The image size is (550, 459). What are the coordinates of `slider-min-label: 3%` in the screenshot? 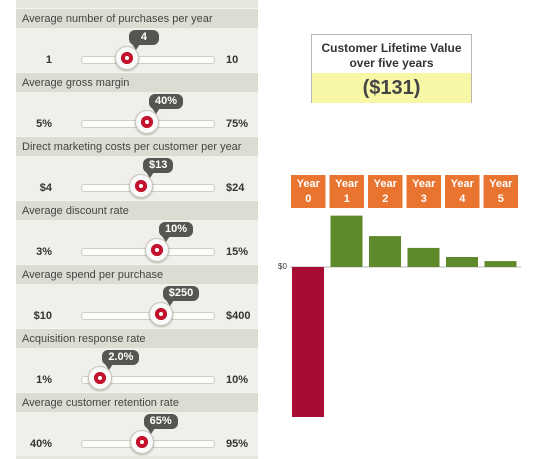 It's located at (44, 252).